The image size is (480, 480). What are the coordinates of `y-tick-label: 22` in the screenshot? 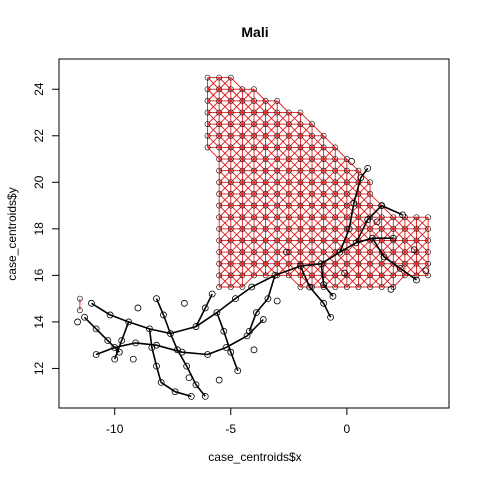 It's located at (39, 136).